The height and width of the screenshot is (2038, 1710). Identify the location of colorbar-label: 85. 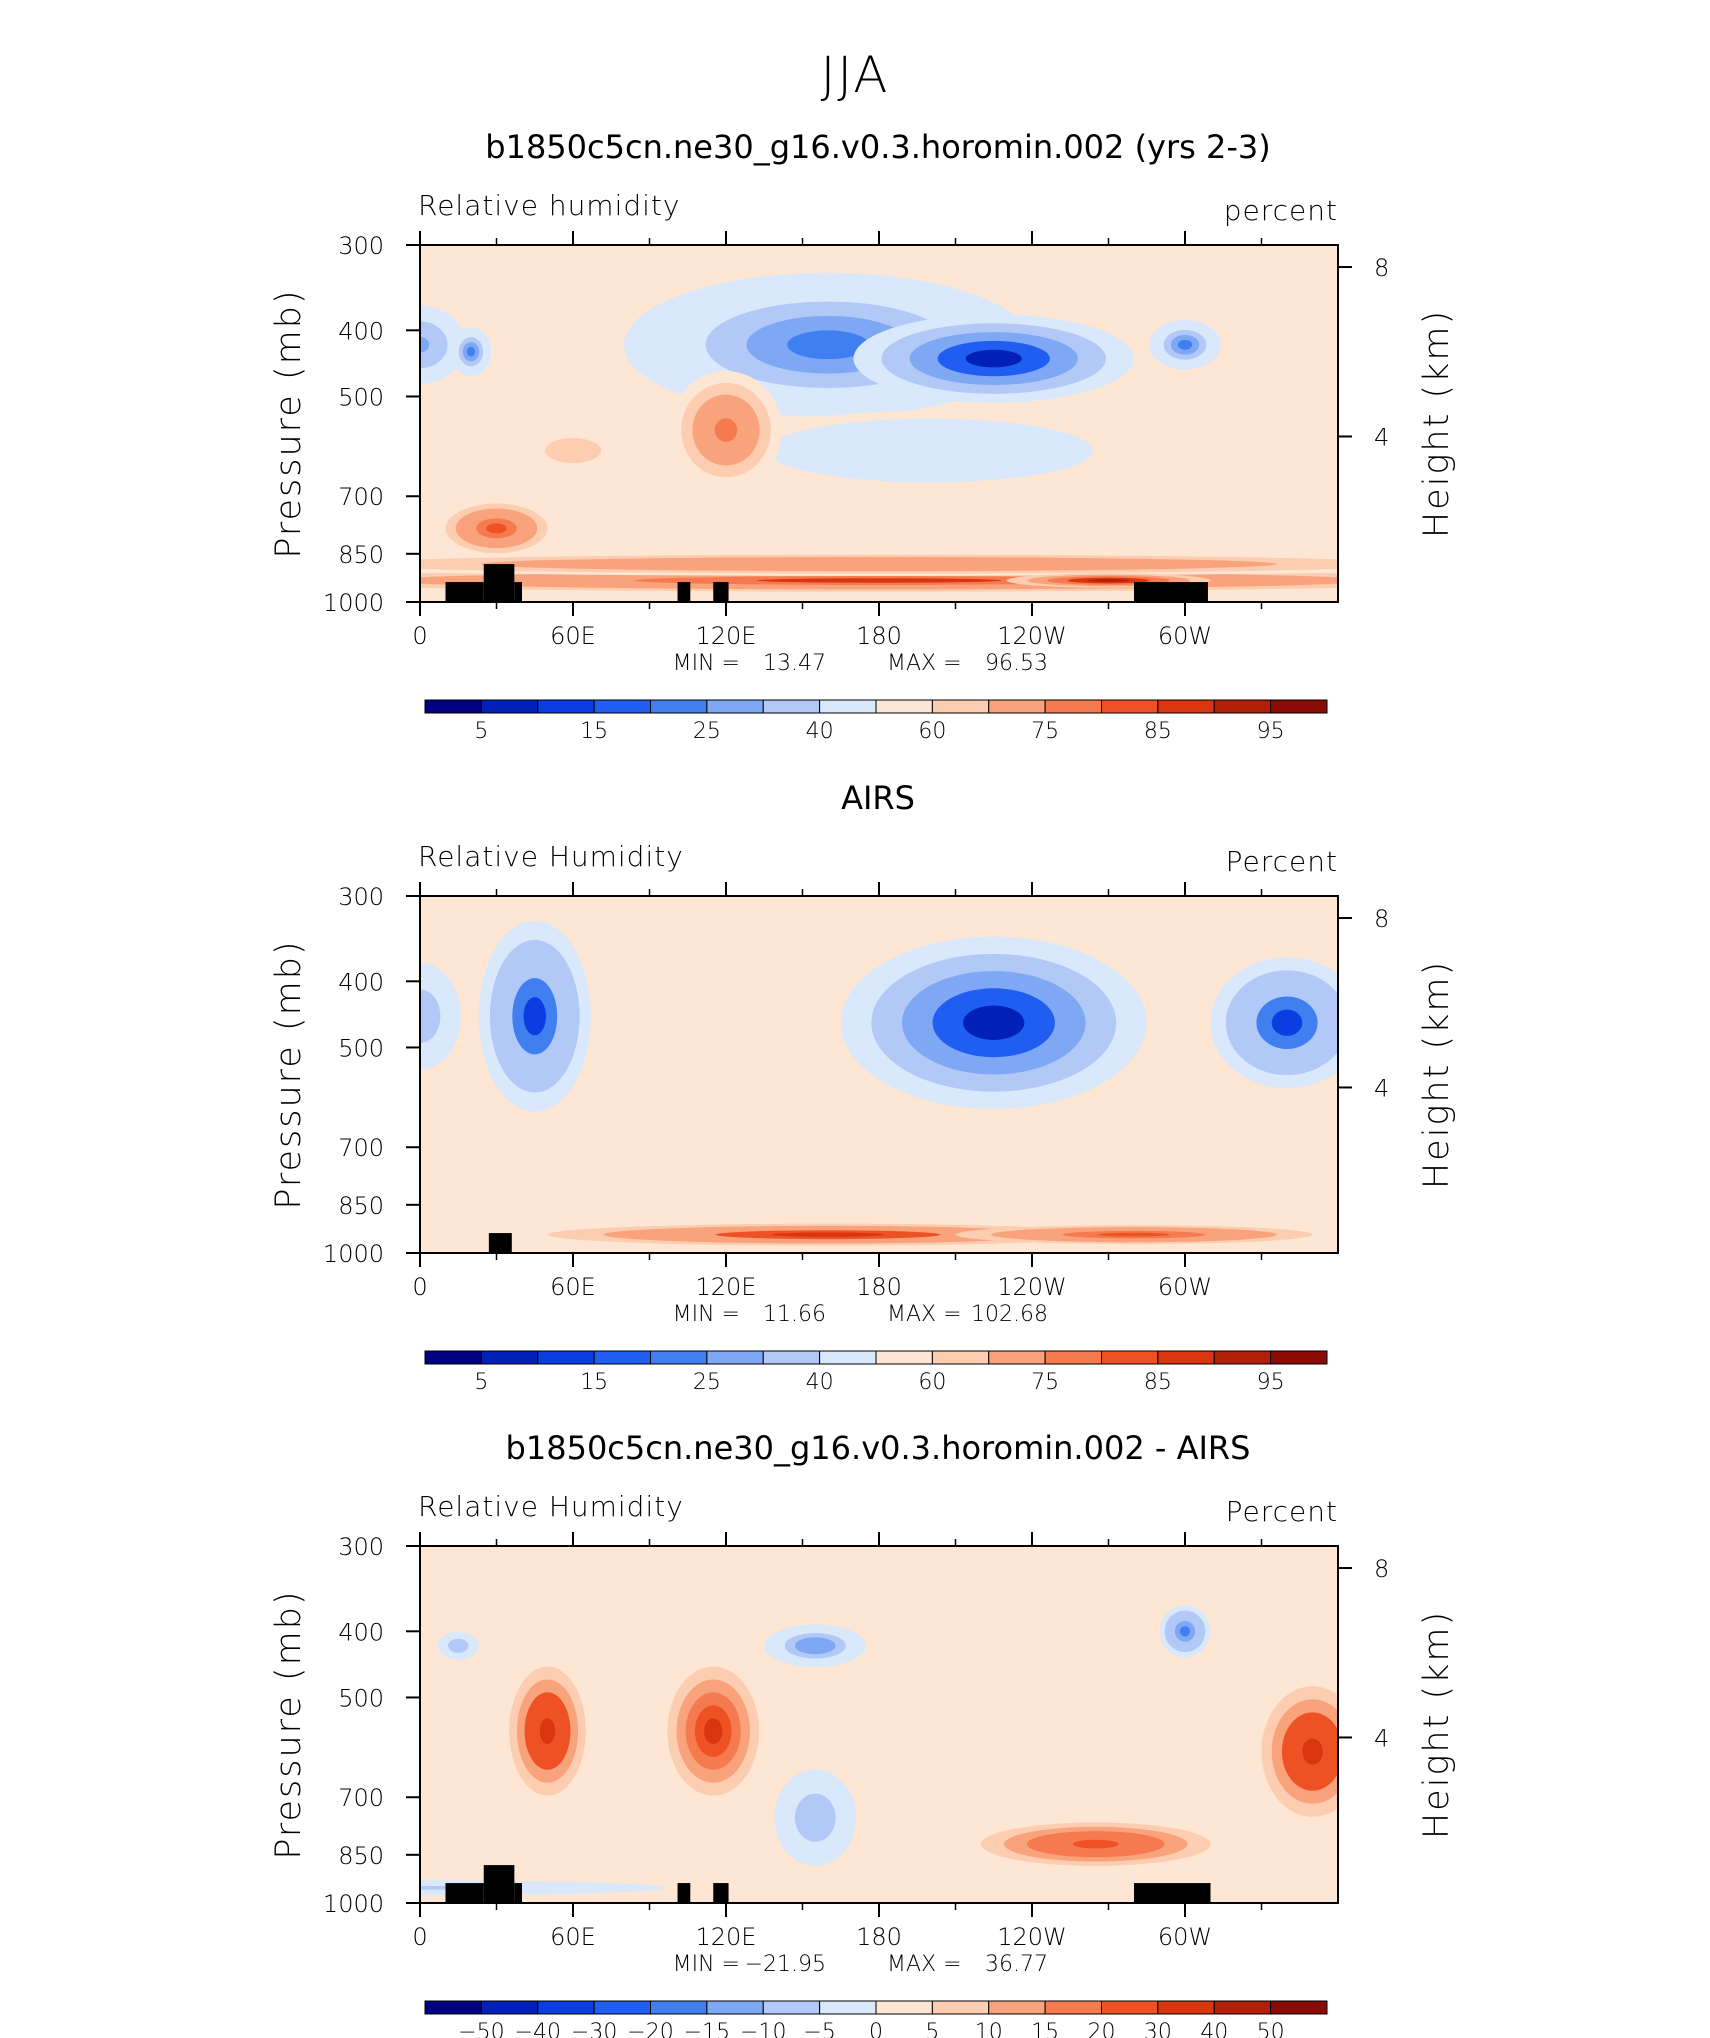
(1158, 731).